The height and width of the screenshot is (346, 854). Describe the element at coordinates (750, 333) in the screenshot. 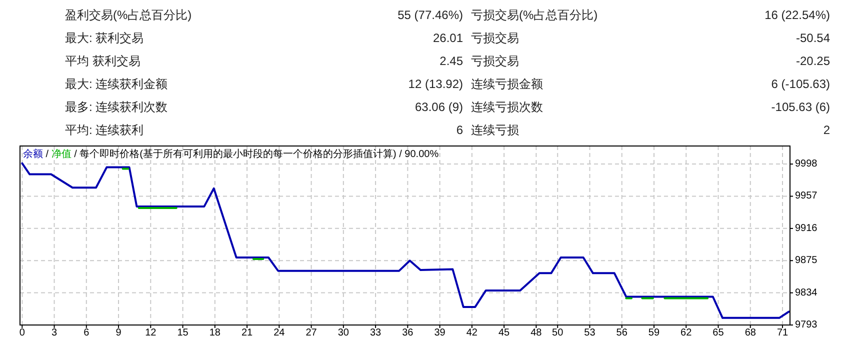

I see `x-tick-label: 68` at that location.